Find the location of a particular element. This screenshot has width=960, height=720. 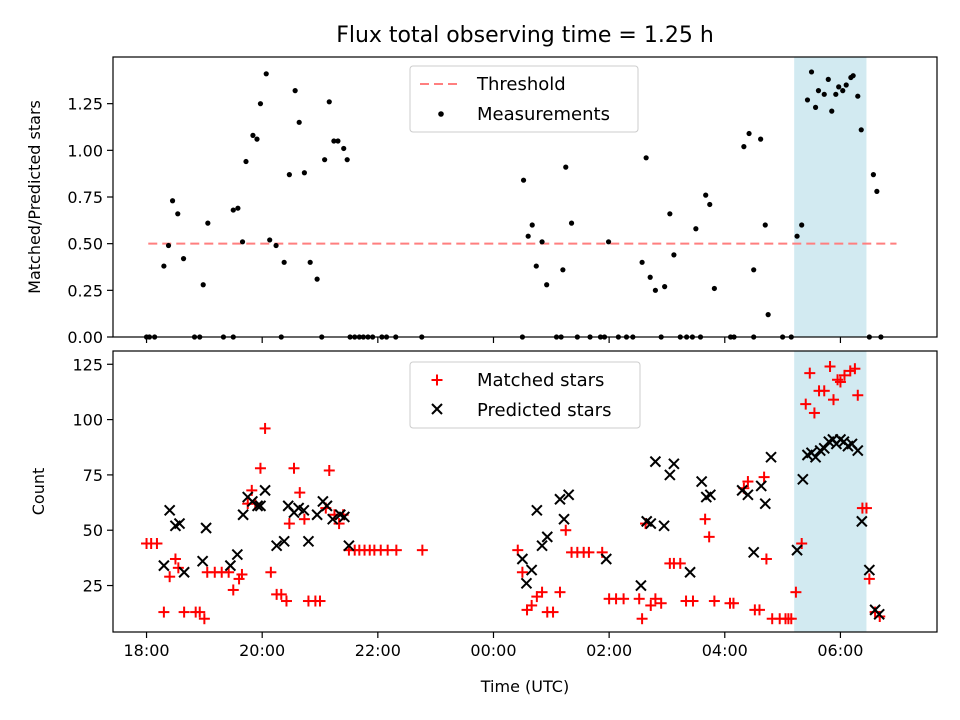

y-ticks-top: 0.00 0.25 0.50 0.75 1.00 1.25 is located at coordinates (90, 221).